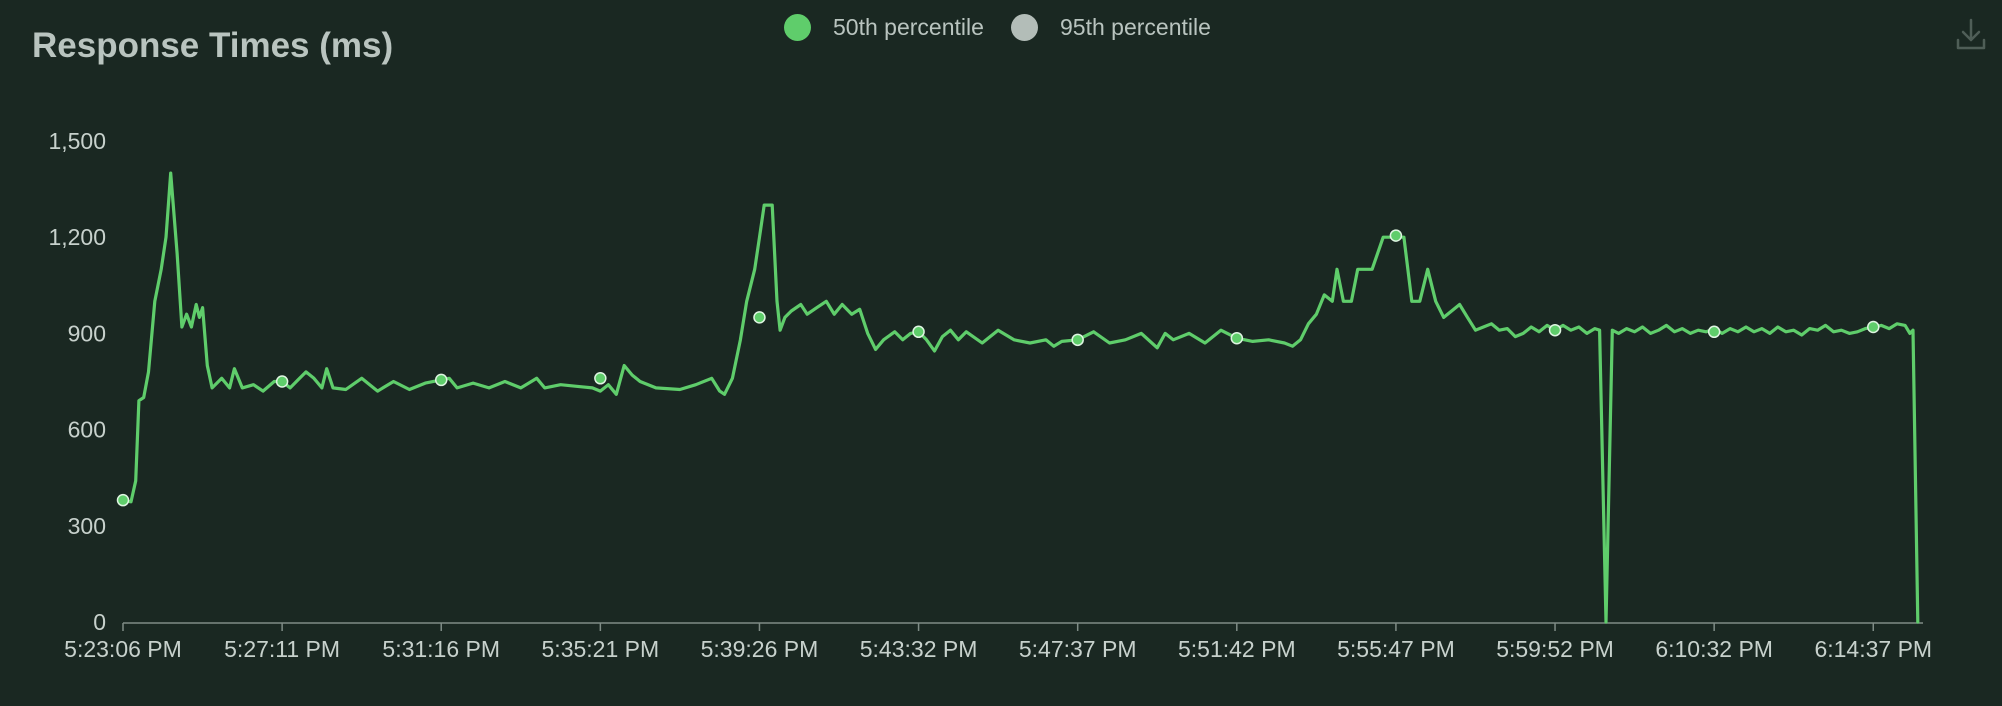 This screenshot has height=706, width=2002. Describe the element at coordinates (1135, 26) in the screenshot. I see `legend-label-95th-percentile: 95th percentile` at that location.